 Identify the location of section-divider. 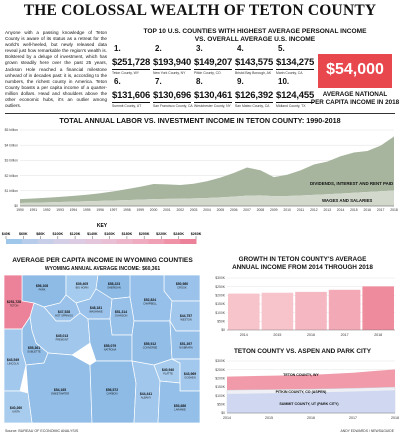
(200, 113).